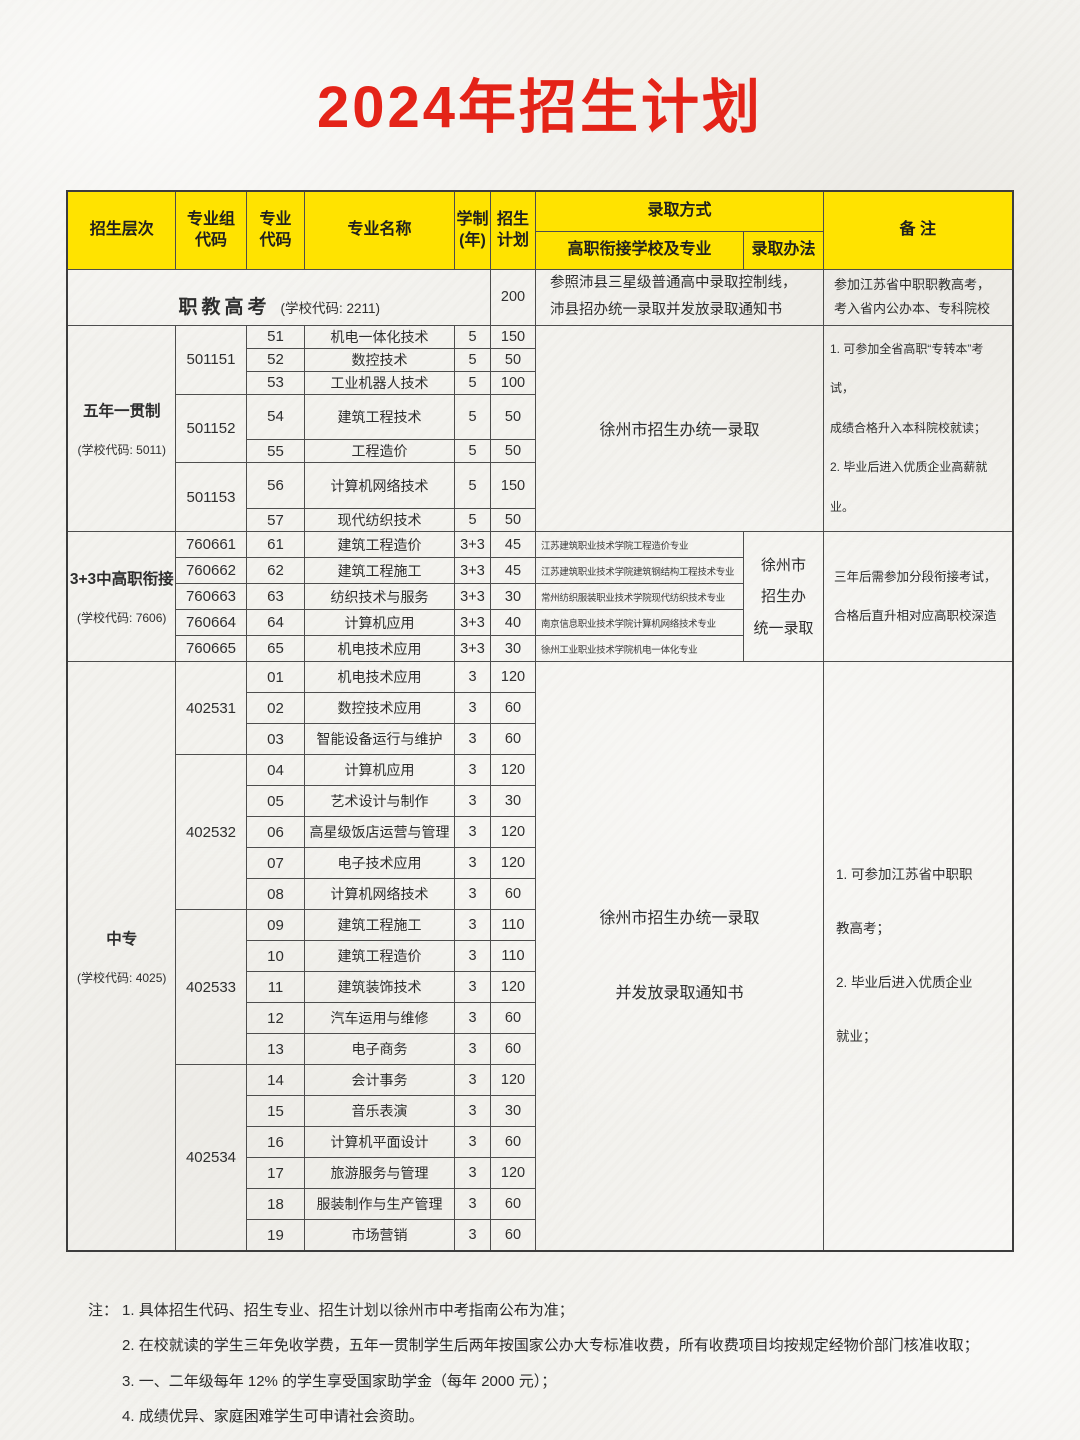 The height and width of the screenshot is (1440, 1080). I want to click on cell-major-name: 机电技术应用, so click(379, 649).